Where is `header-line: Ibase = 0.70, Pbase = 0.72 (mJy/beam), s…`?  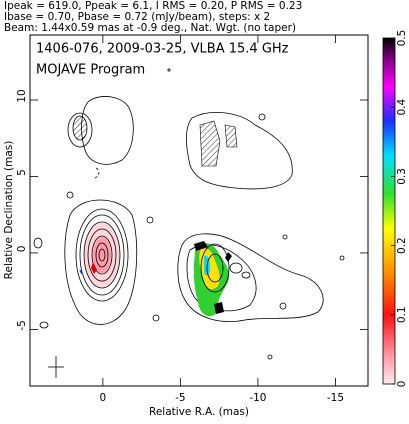
header-line: Ibase = 0.70, Pbase = 0.72 (mJy/beam), s… is located at coordinates (137, 17).